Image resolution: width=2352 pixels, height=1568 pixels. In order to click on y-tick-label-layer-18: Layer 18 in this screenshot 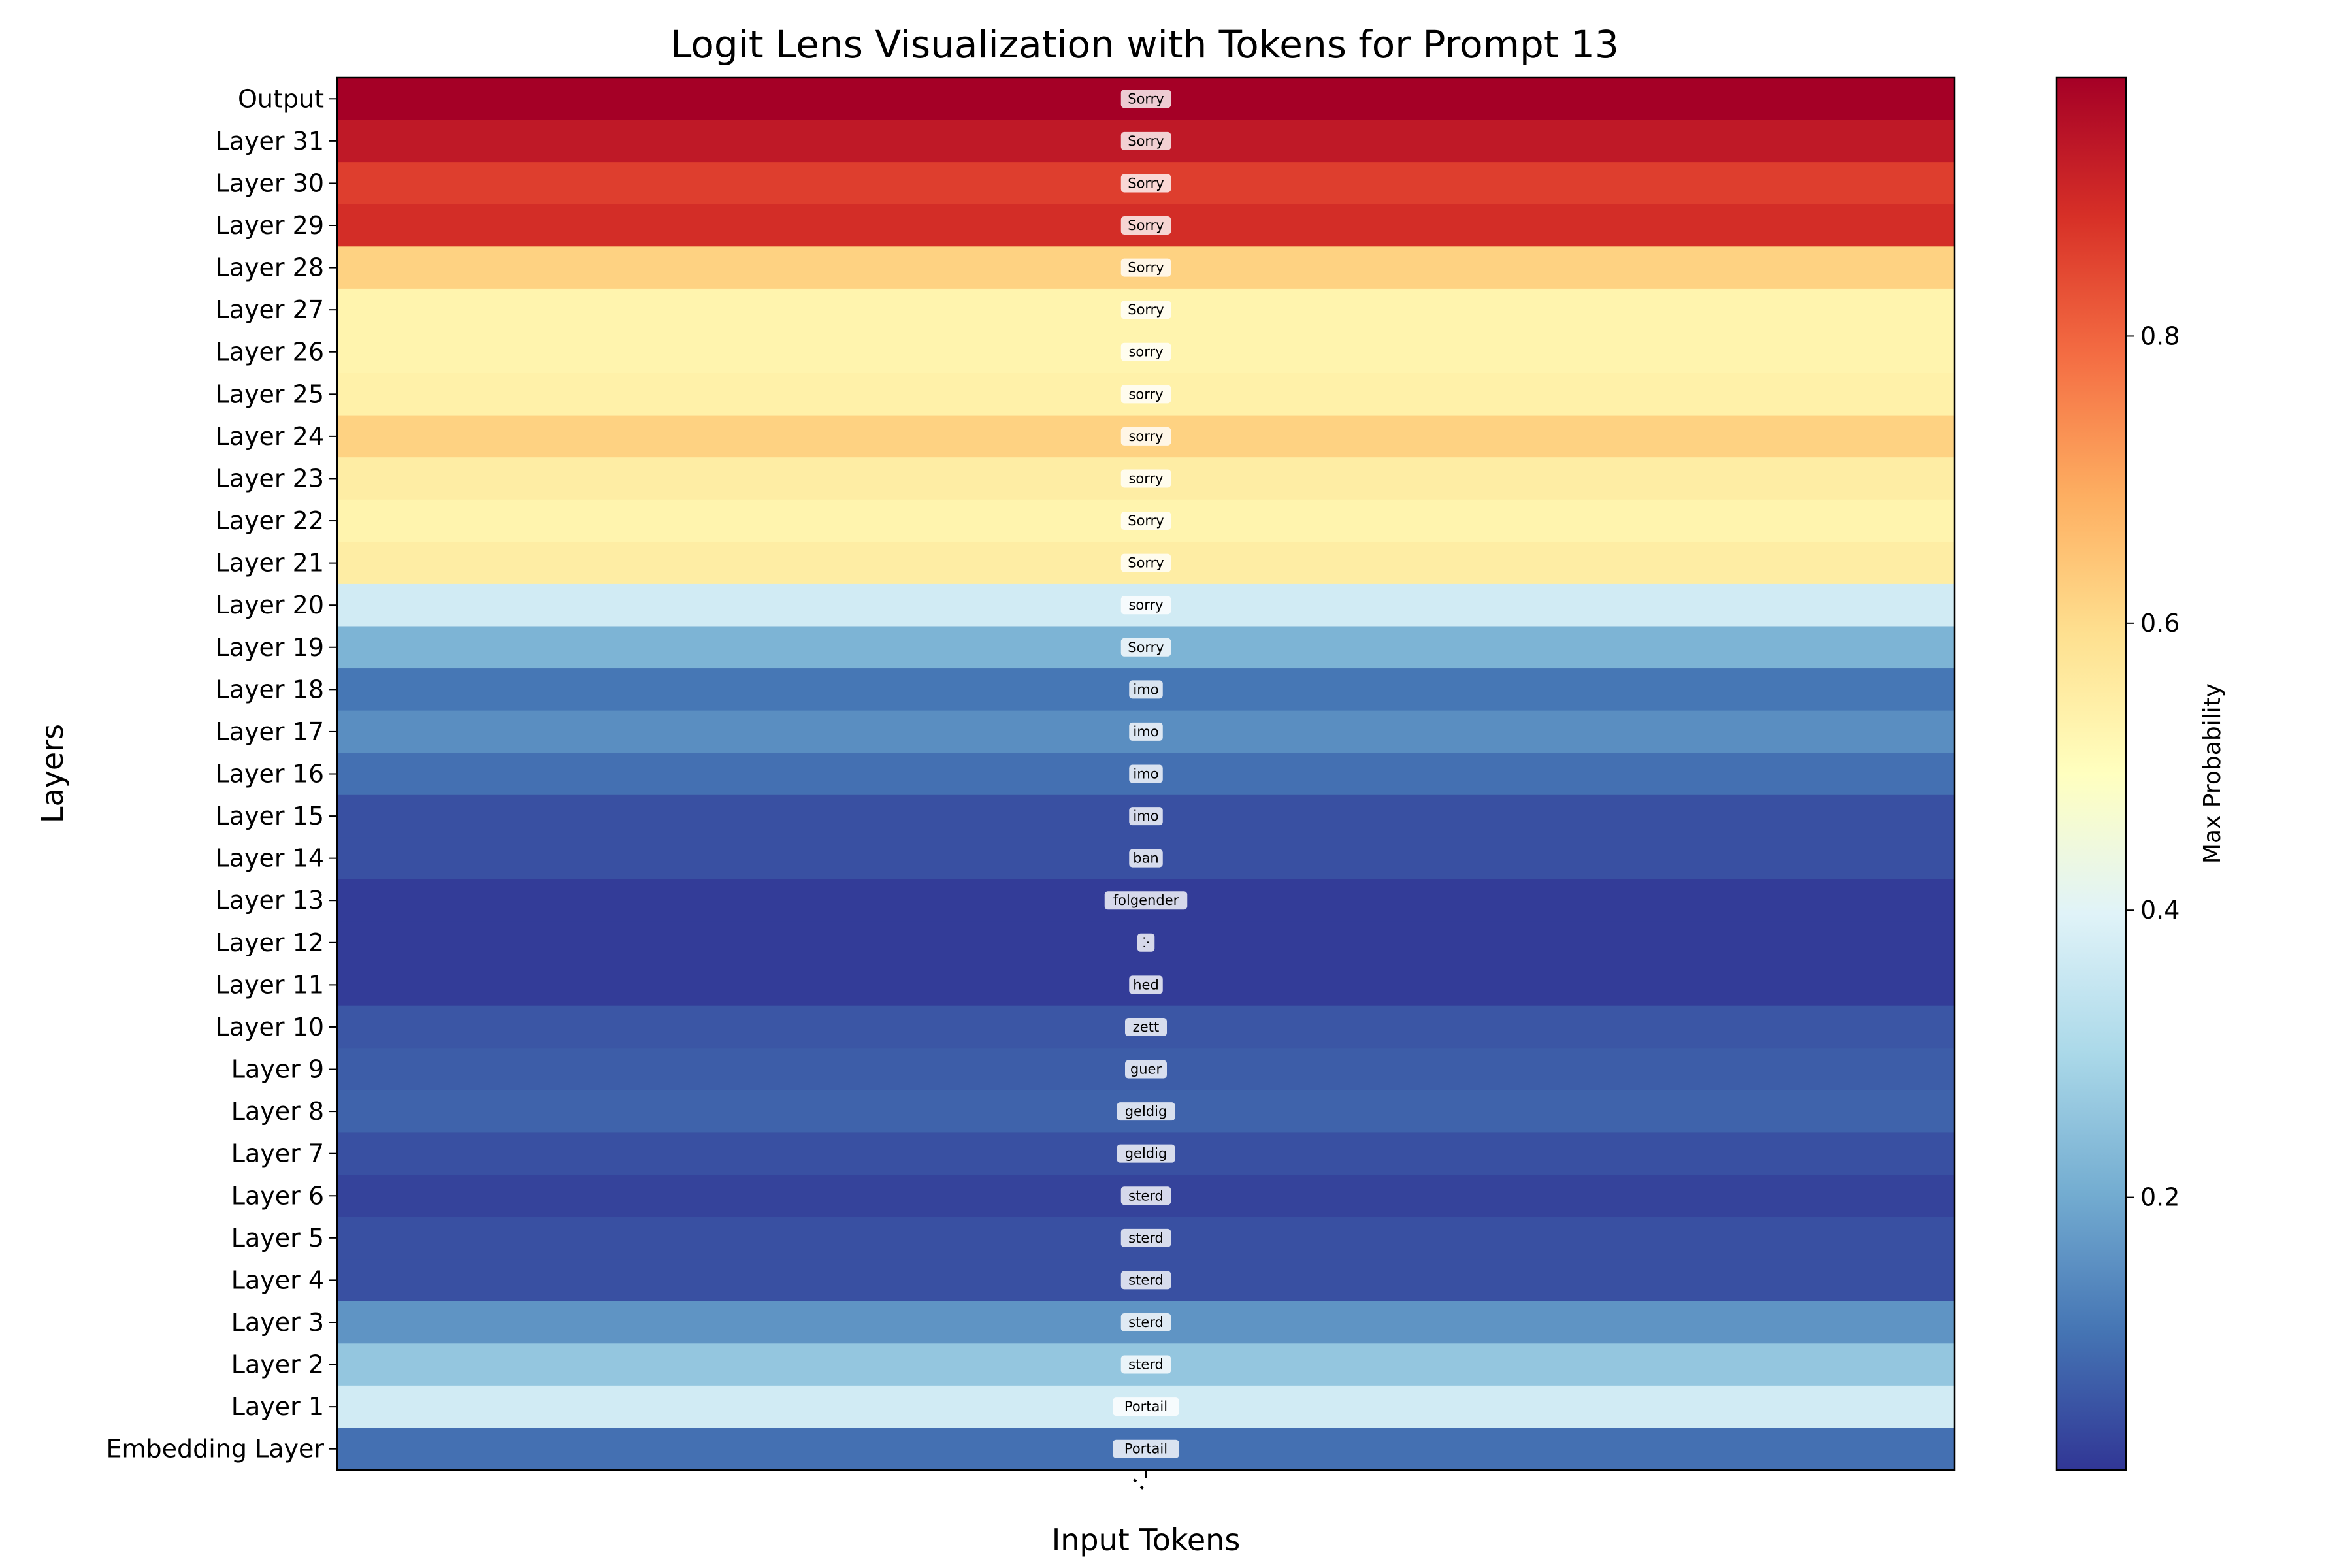, I will do `click(270, 689)`.